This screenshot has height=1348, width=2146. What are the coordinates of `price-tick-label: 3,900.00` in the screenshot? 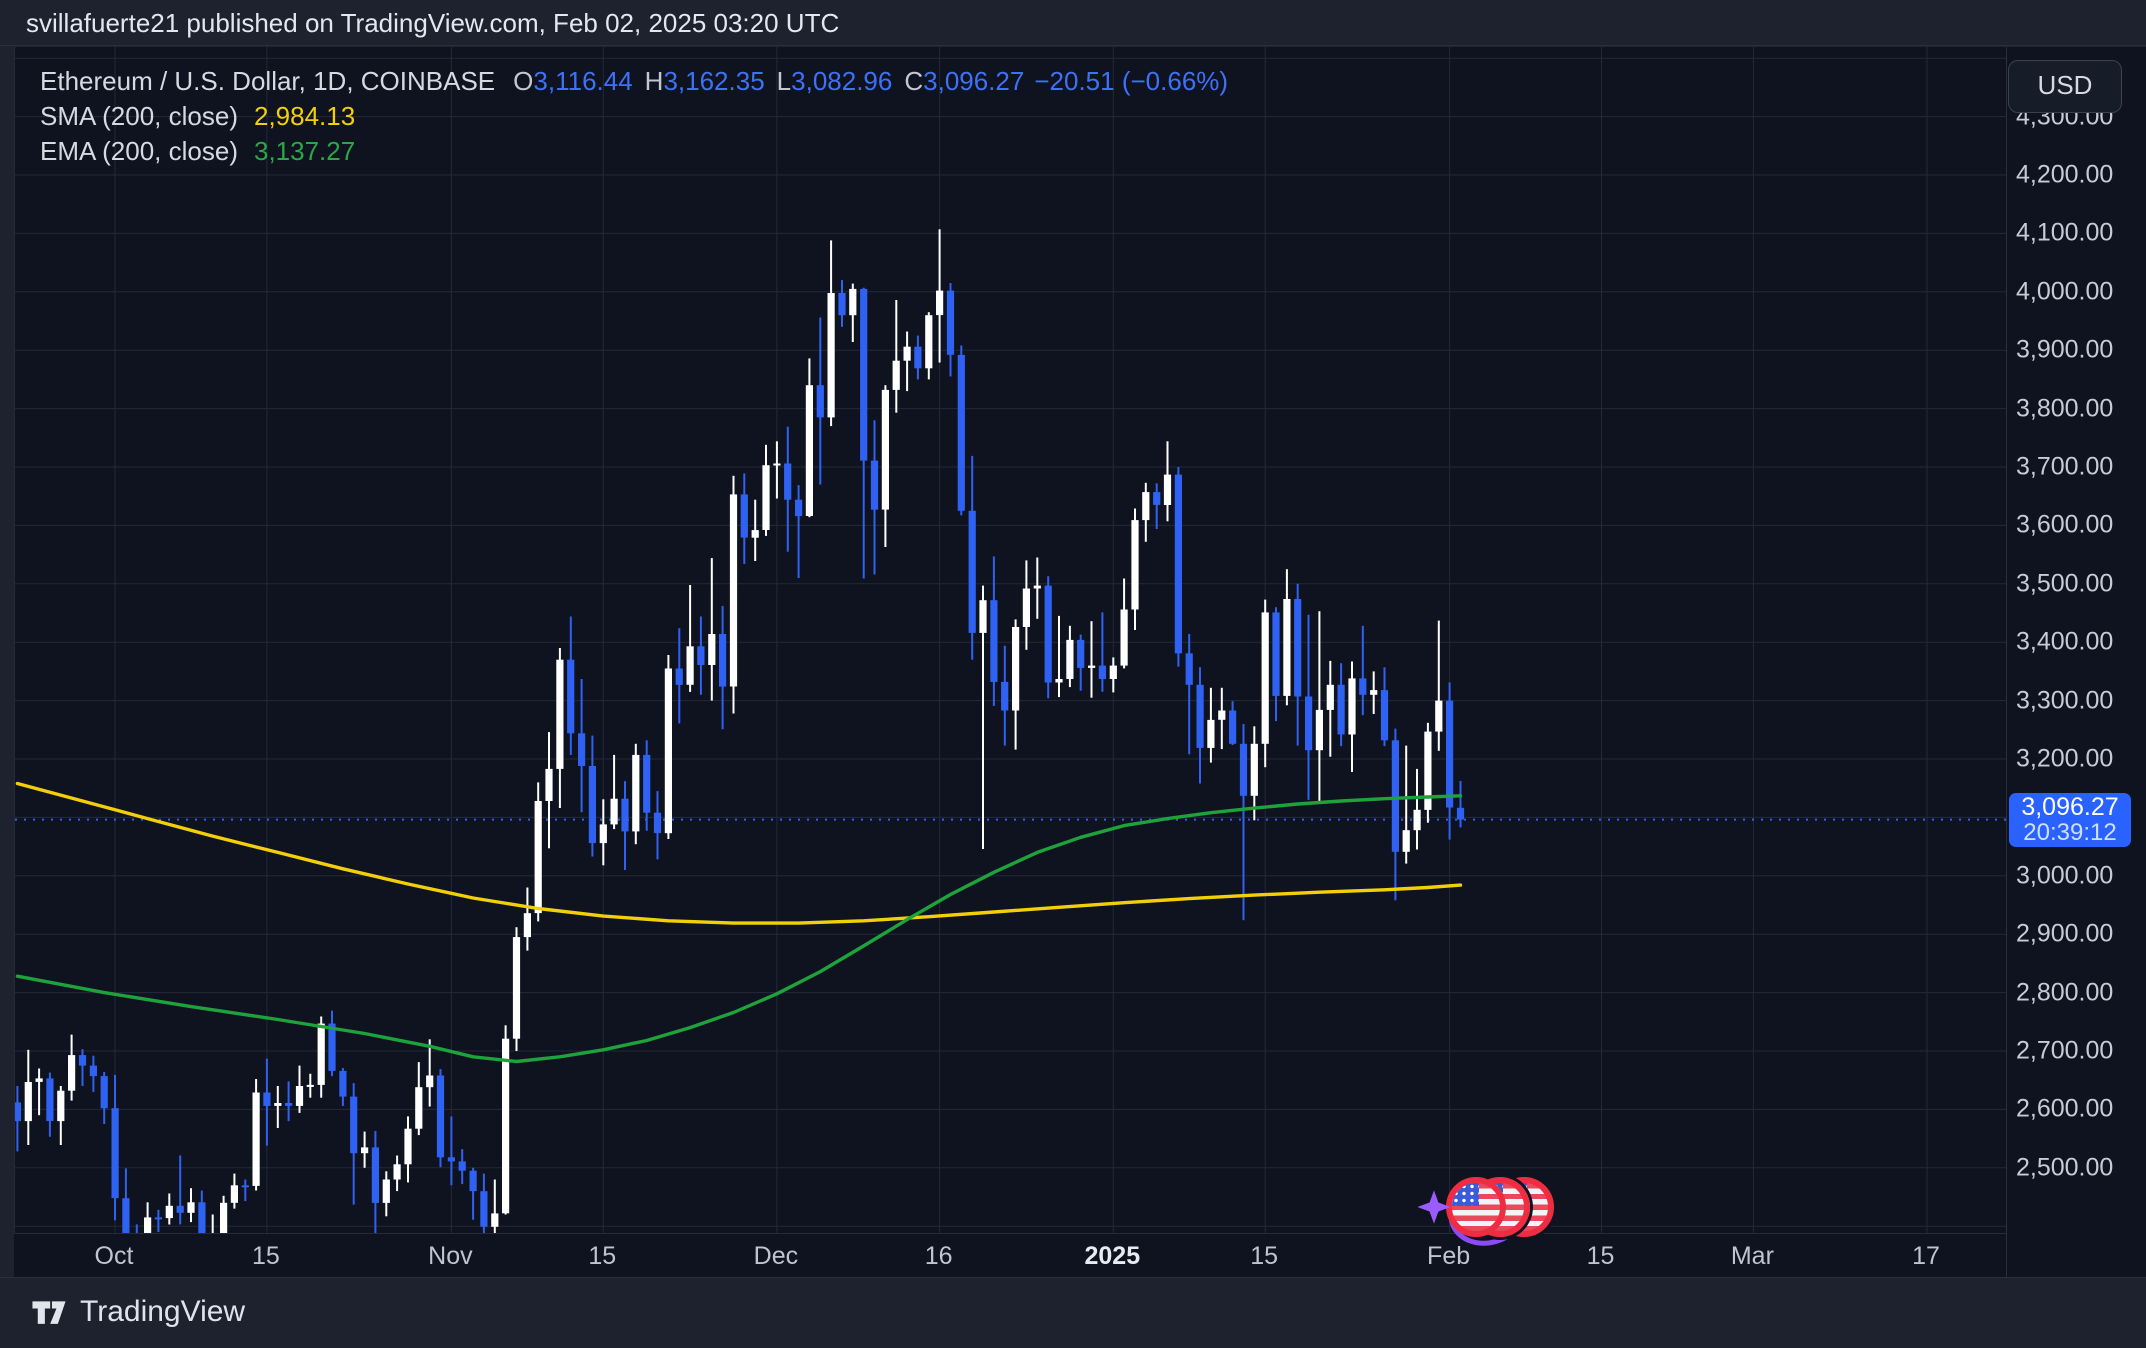 It's located at (2065, 349).